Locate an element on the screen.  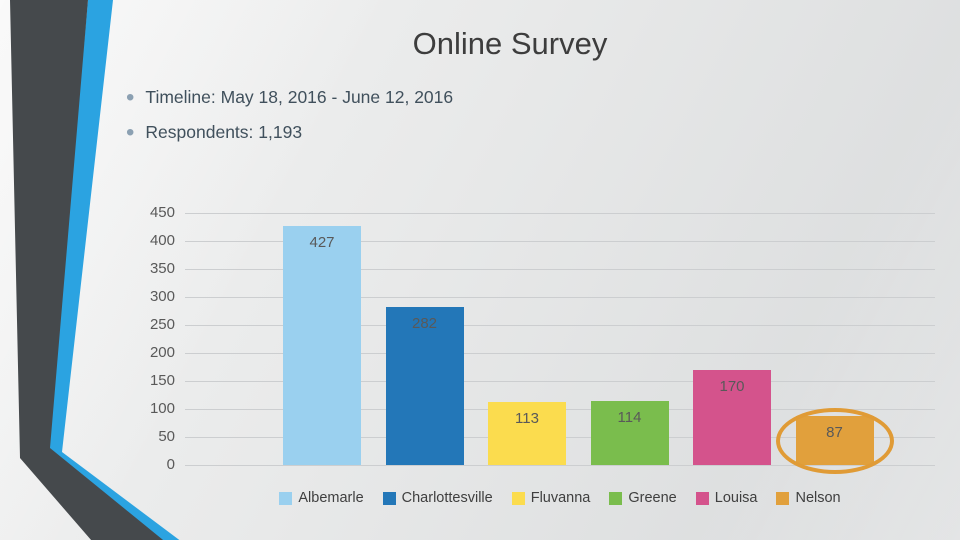
bullet-item: • Timeline: May 18, 2016 - June 12, 2016 is located at coordinates (290, 97).